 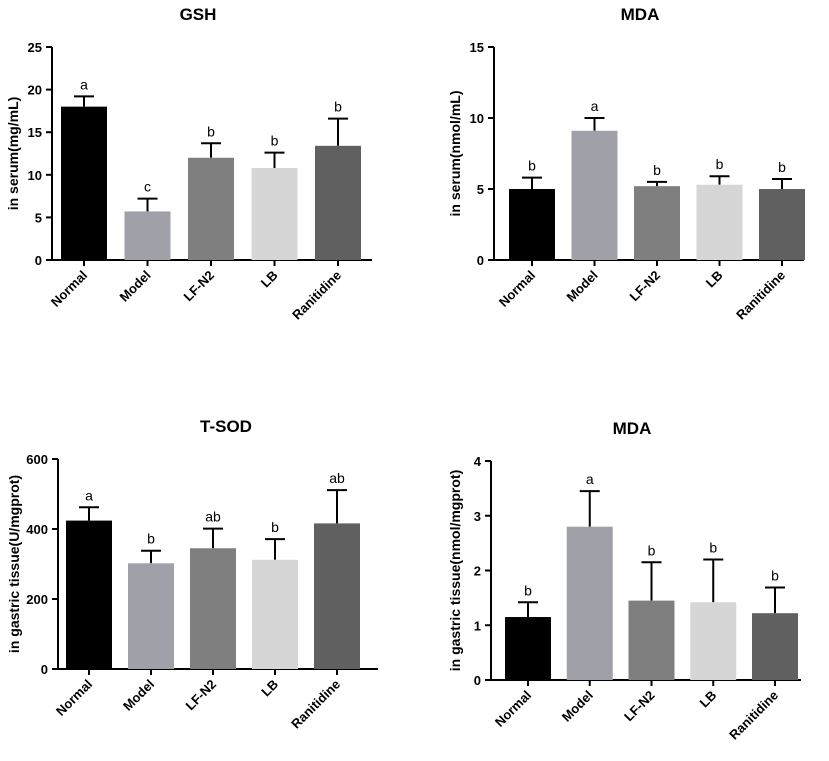 What do you see at coordinates (37, 599) in the screenshot?
I see `y-tick-label: 200` at bounding box center [37, 599].